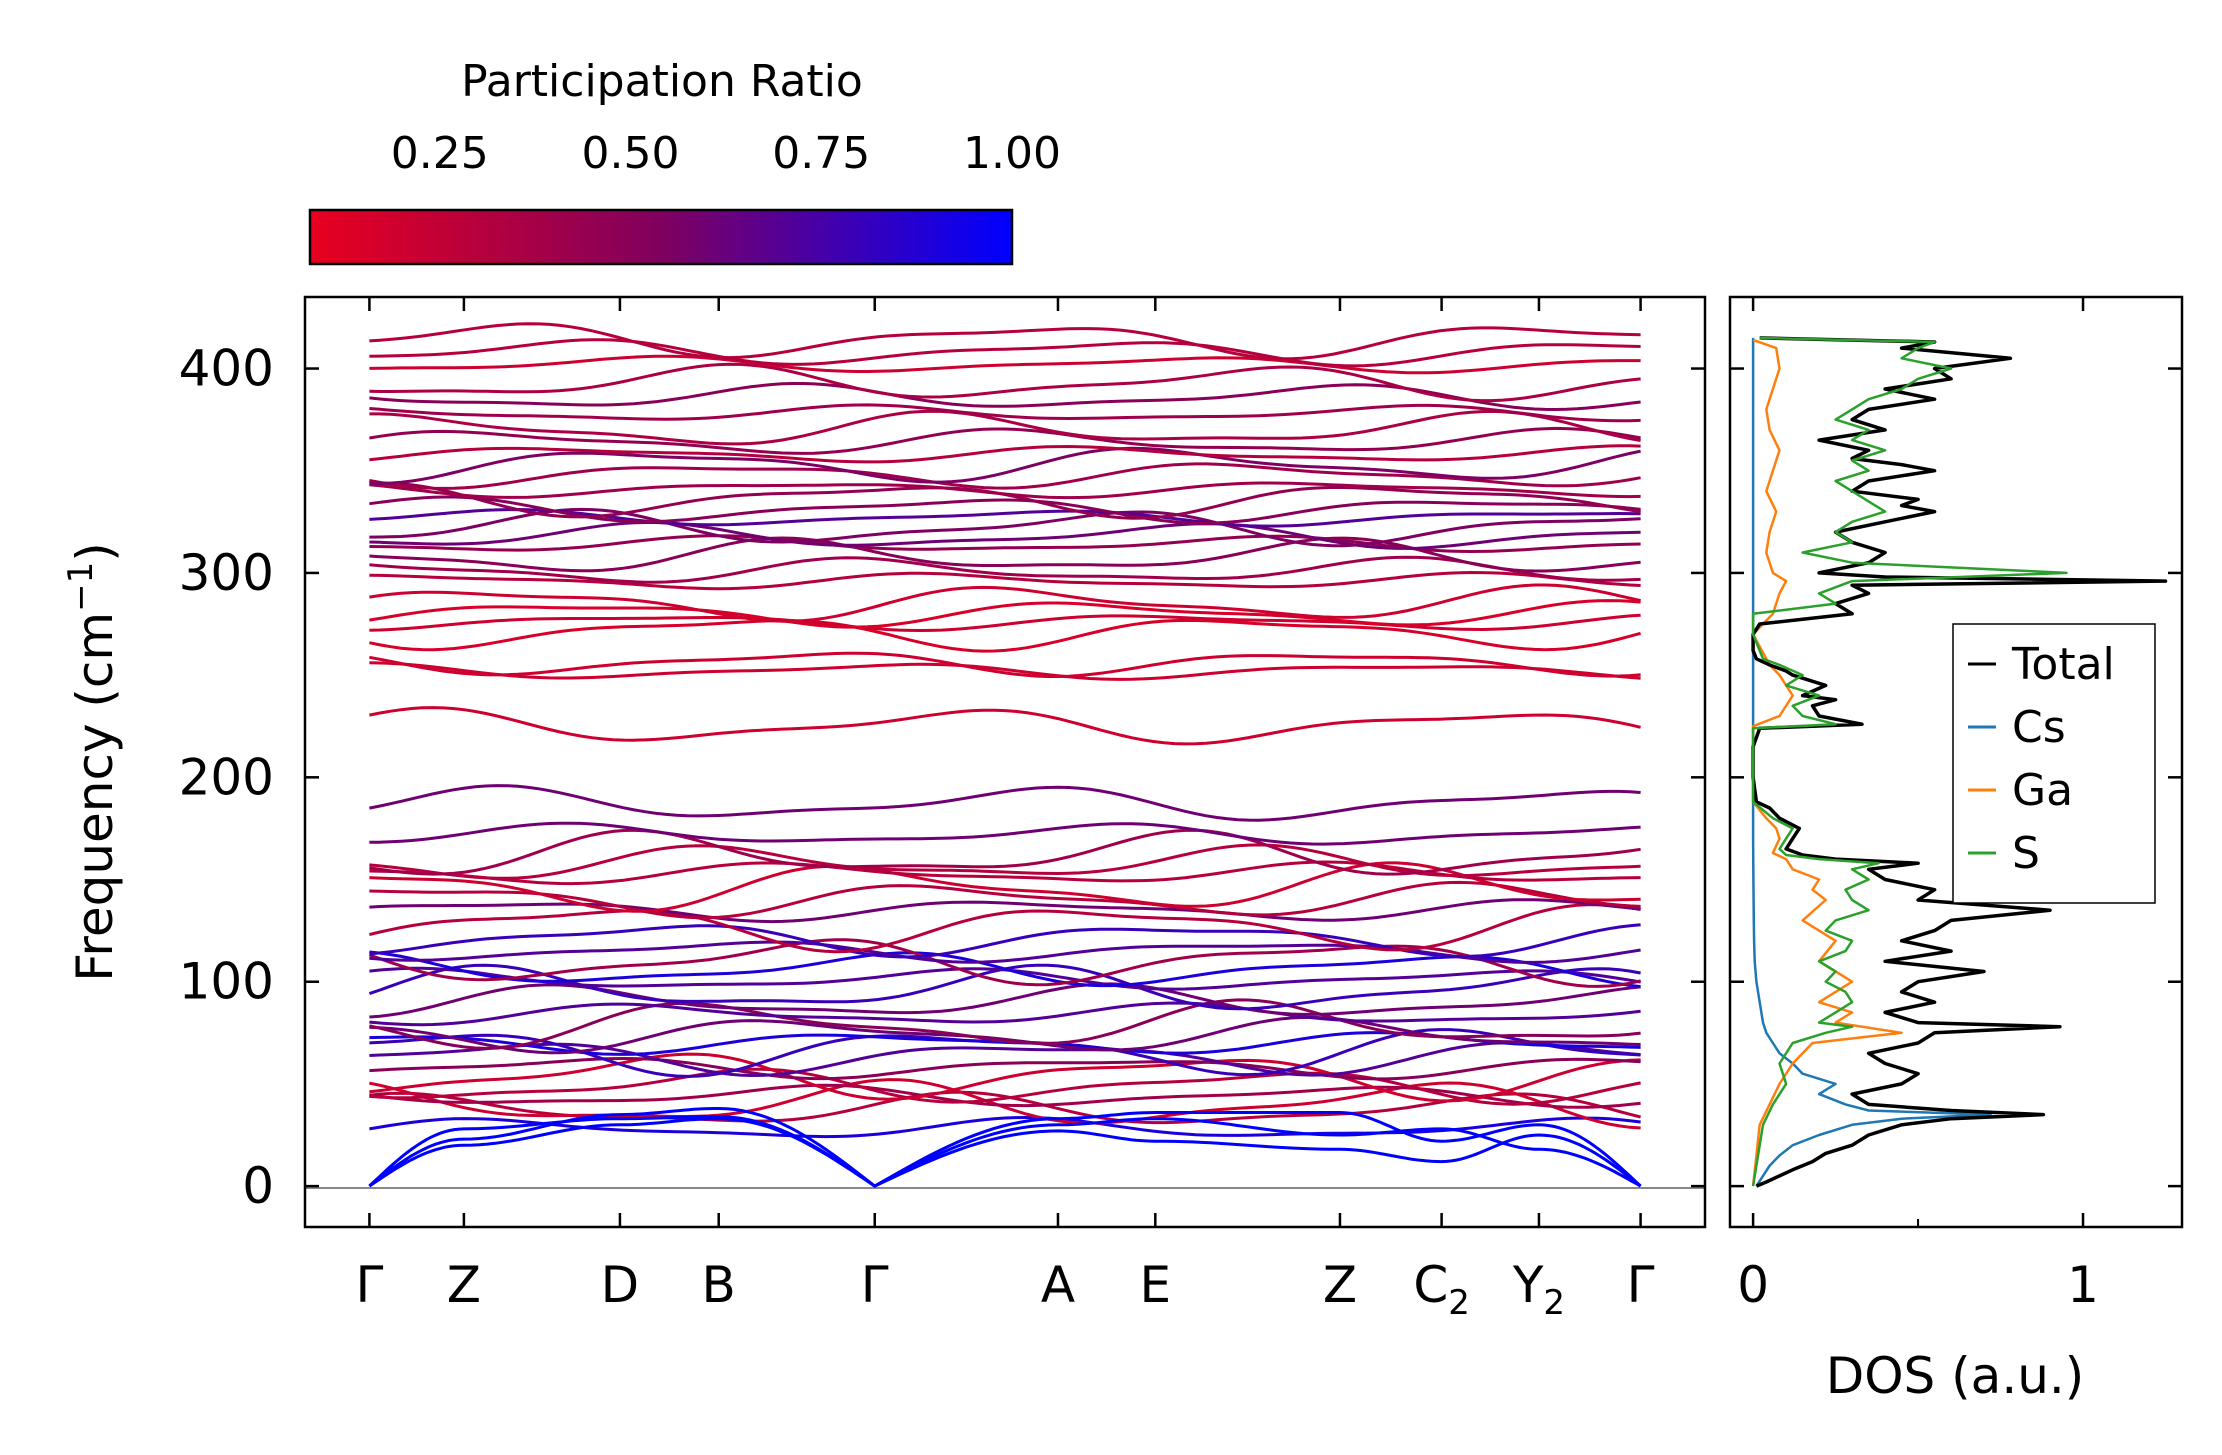 This screenshot has height=1455, width=2222. Describe the element at coordinates (719, 1285) in the screenshot. I see `kpoint-label: B` at that location.